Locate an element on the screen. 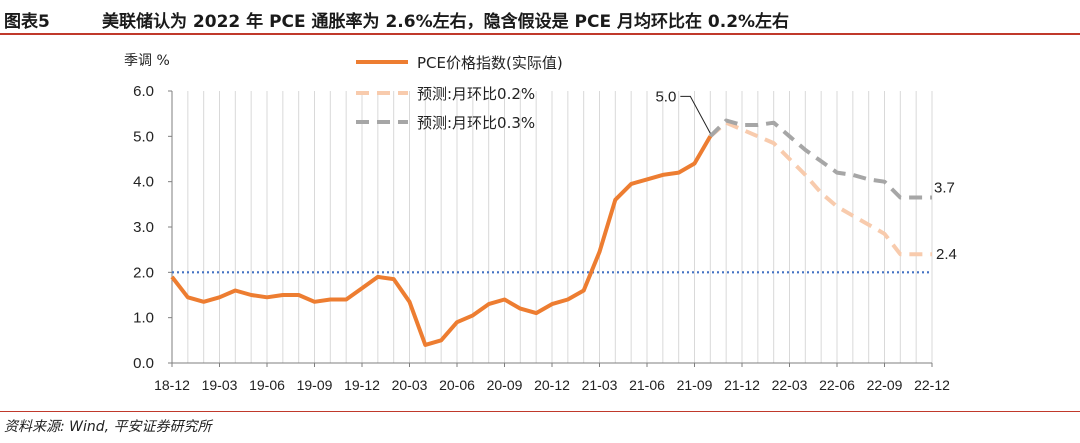  forecast-0.2-line is located at coordinates (820, 188).